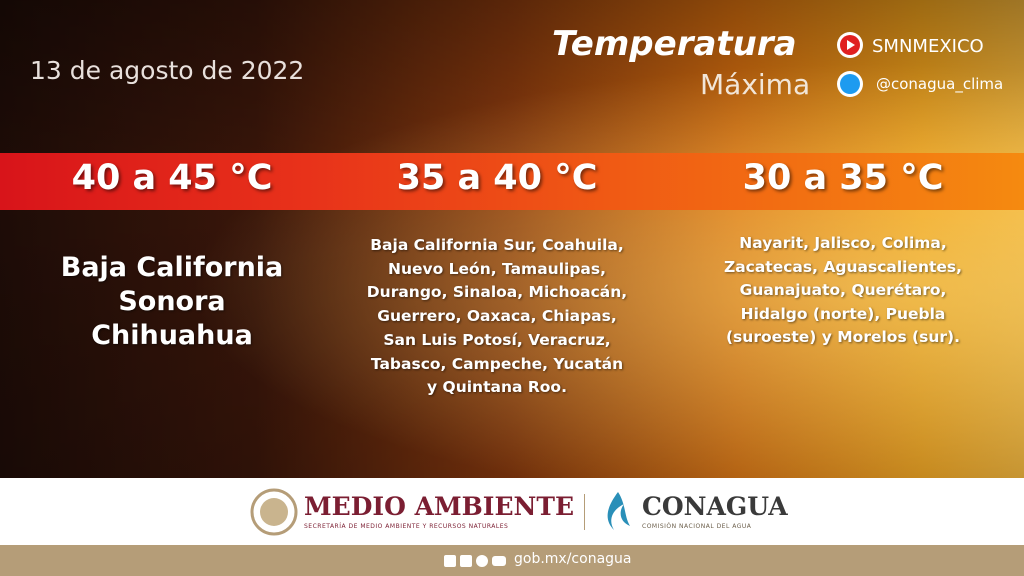 The height and width of the screenshot is (576, 1024). I want to click on temperature-range: 30 a 35 °C, so click(843, 178).